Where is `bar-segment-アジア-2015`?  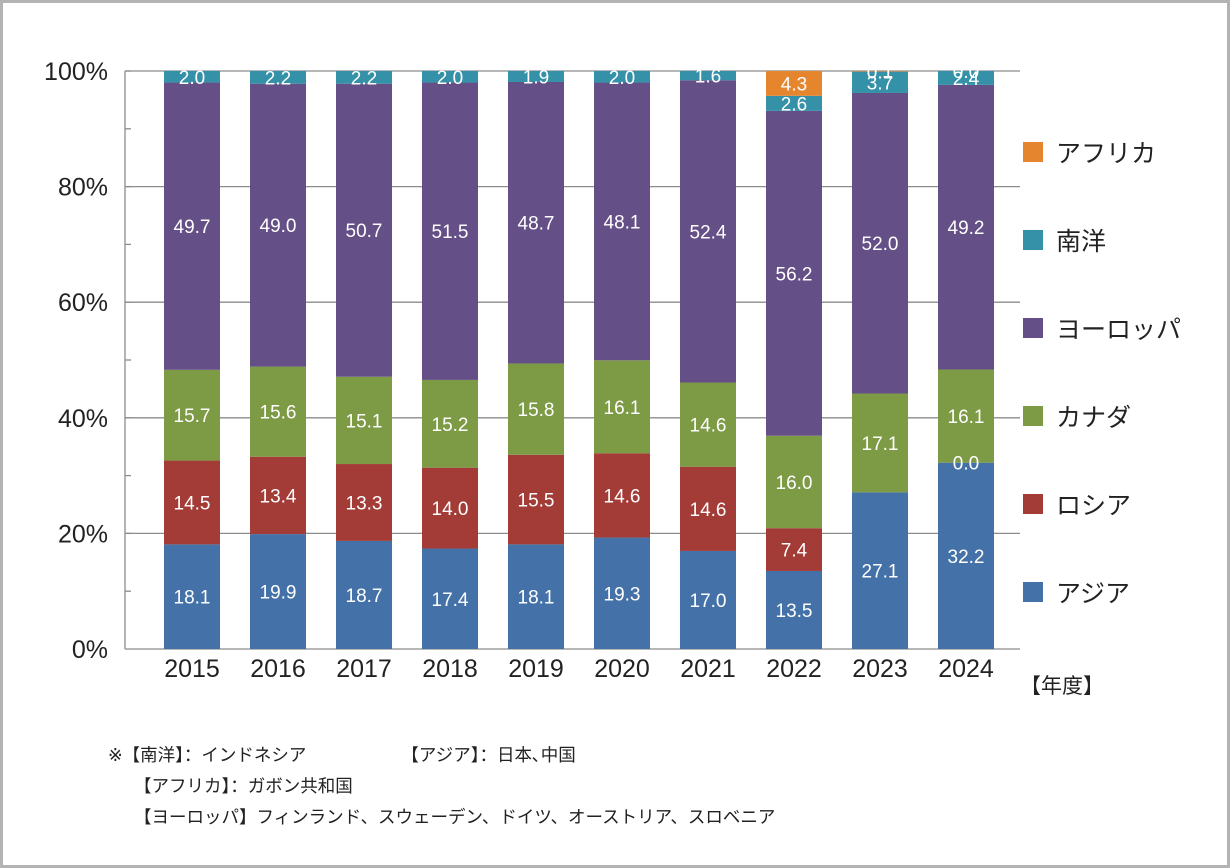 bar-segment-アジア-2015 is located at coordinates (192, 596).